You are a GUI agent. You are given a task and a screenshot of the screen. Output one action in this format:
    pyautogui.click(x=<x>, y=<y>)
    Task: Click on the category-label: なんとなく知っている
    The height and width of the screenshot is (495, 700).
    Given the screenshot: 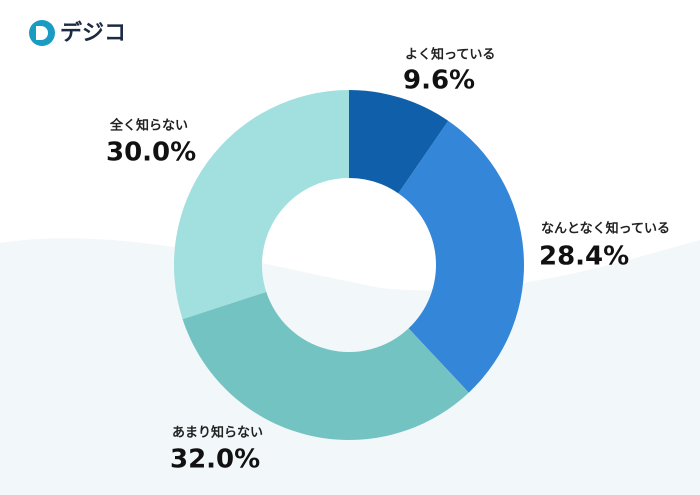 What is the action you would take?
    pyautogui.click(x=605, y=229)
    